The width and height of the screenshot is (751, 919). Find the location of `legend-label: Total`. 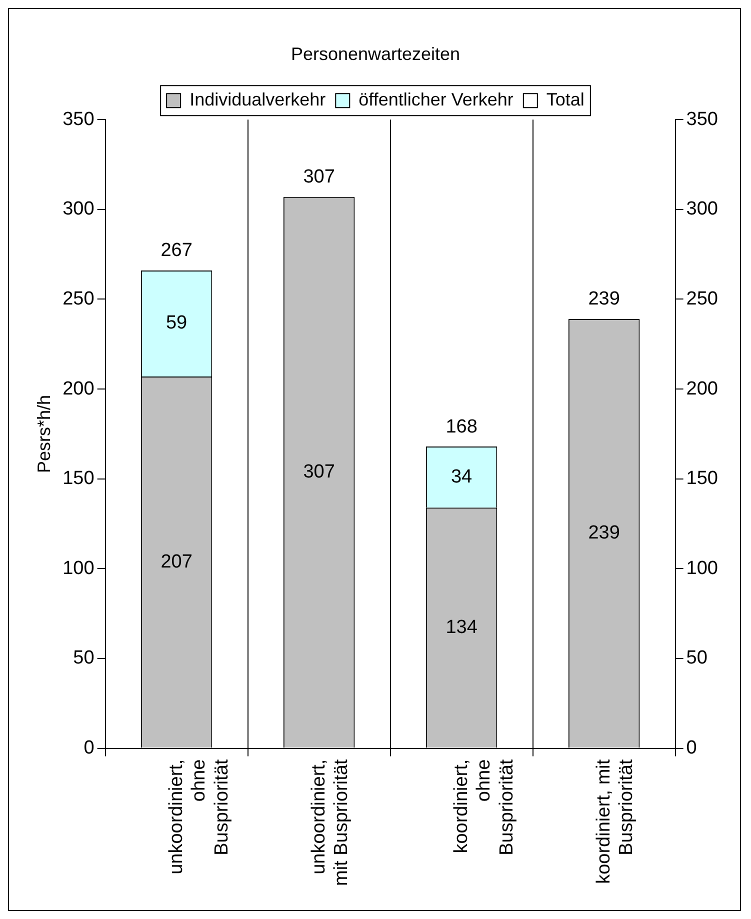

legend-label: Total is located at coordinates (565, 100).